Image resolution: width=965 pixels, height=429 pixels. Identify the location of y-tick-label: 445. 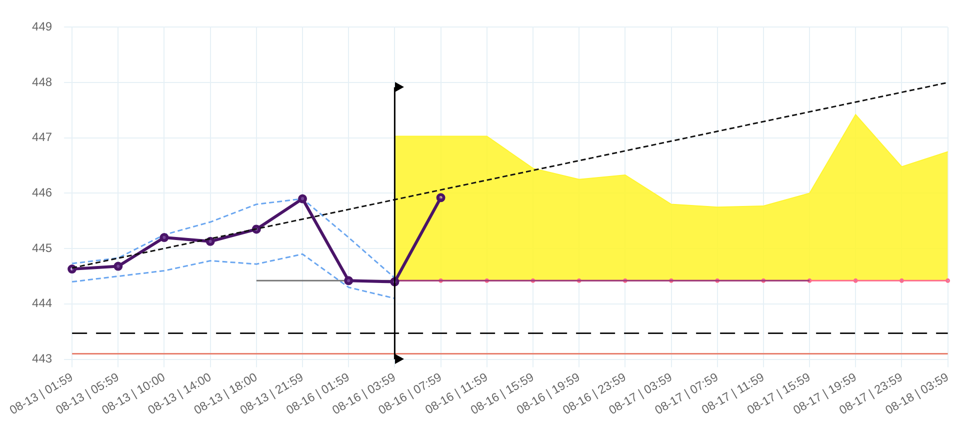
(42, 247).